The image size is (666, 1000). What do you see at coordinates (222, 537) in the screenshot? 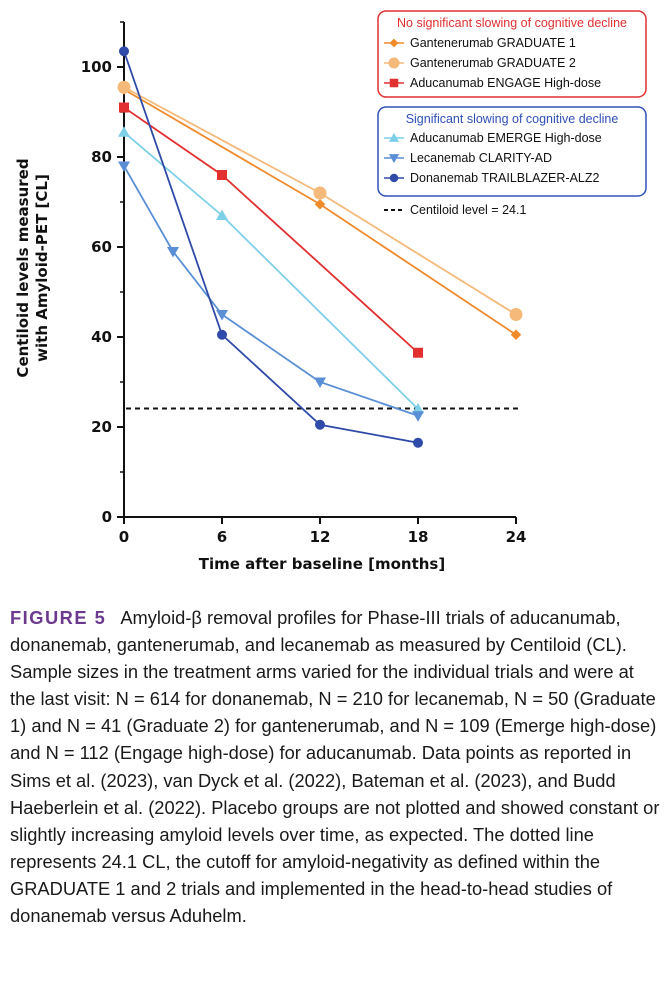
I see `x-tick-label: 6` at bounding box center [222, 537].